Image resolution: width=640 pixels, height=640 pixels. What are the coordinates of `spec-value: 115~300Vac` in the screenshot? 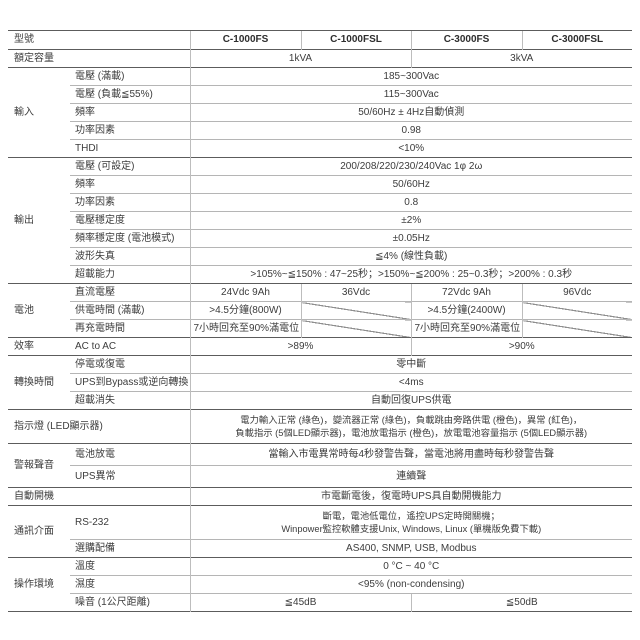 It's located at (410, 94).